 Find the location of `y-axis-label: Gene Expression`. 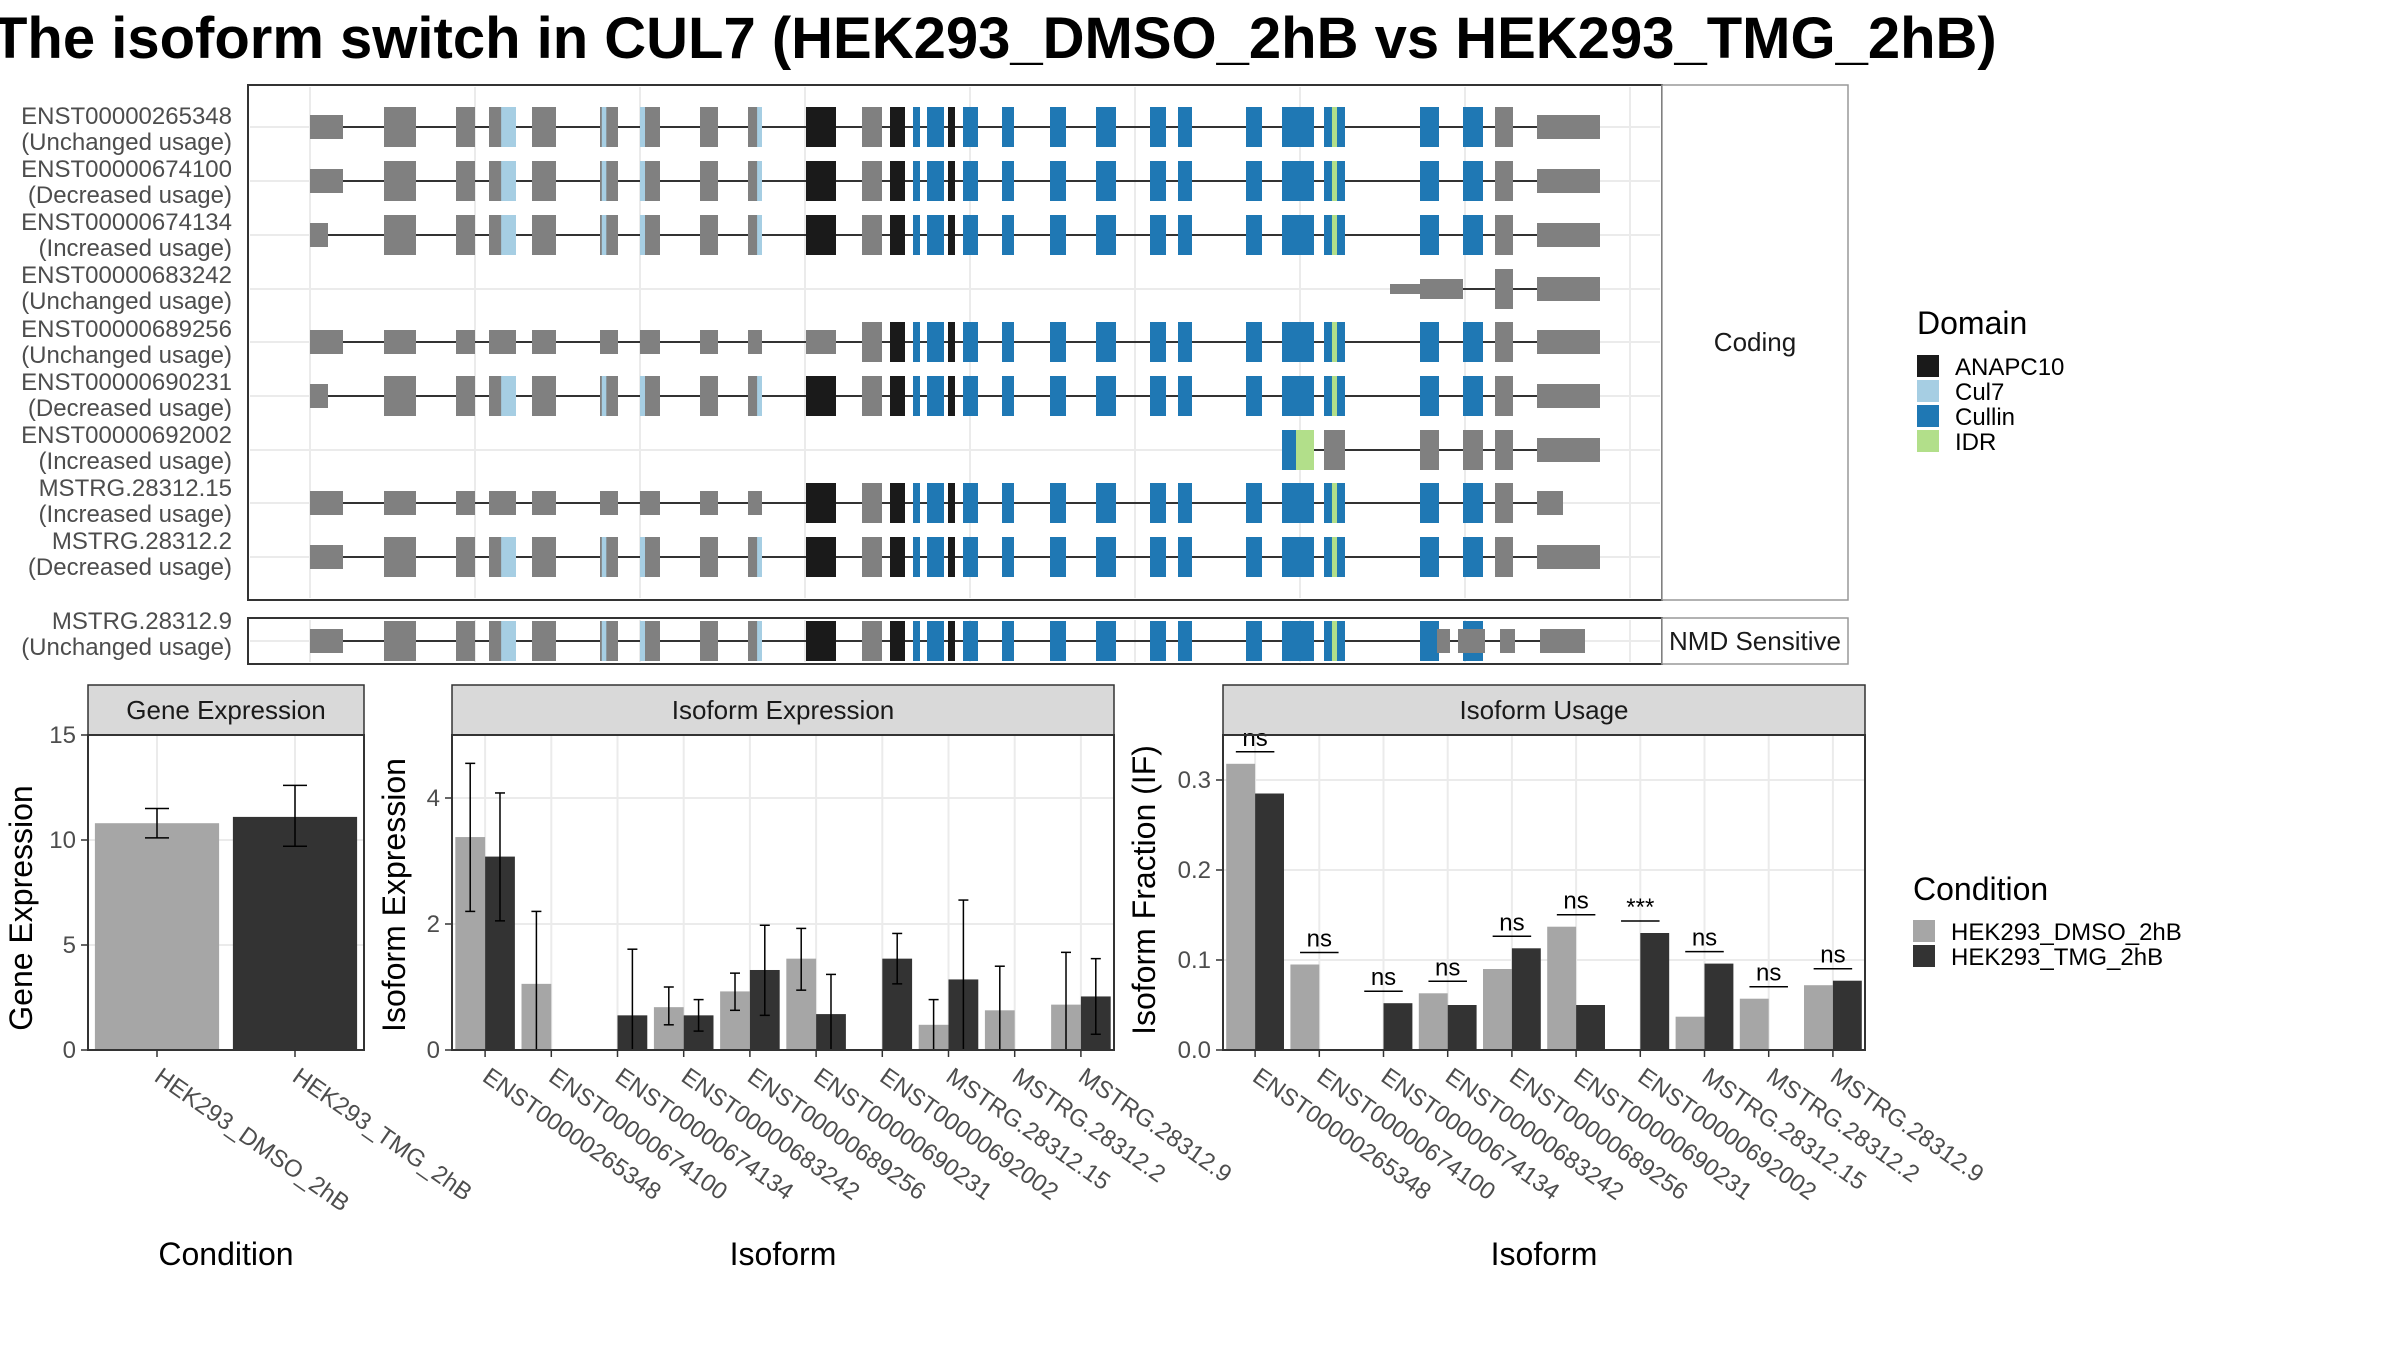

y-axis-label: Gene Expression is located at coordinates (21, 907).